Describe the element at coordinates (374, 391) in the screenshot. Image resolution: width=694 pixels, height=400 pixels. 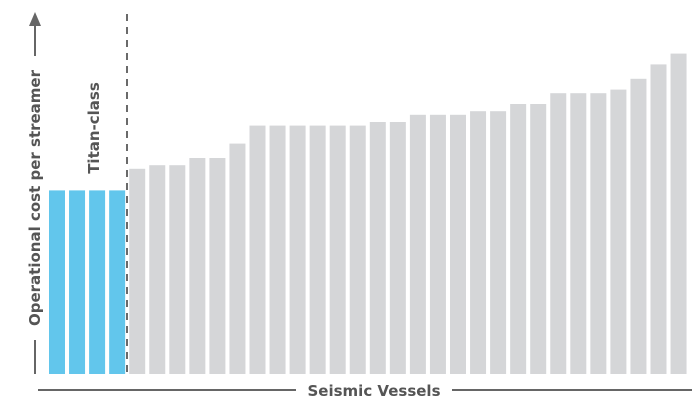
I see `x-axis-label: Seismic Vessels` at that location.